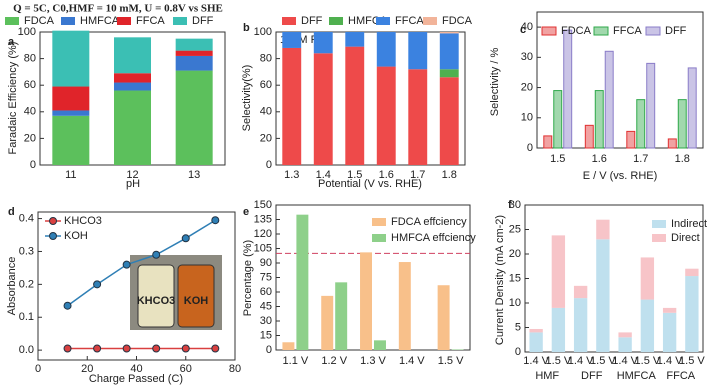 This screenshot has width=708, height=385. I want to click on x-tick-label: 1.8, so click(449, 175).